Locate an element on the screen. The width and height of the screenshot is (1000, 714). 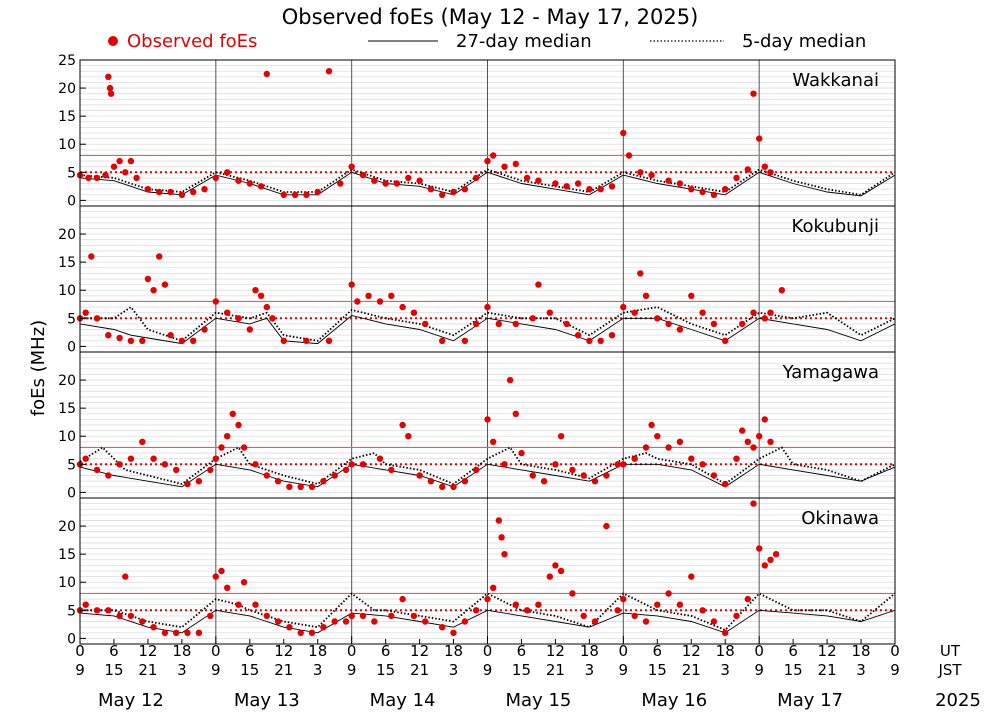
y-tick-label: 20 is located at coordinates (67, 527).